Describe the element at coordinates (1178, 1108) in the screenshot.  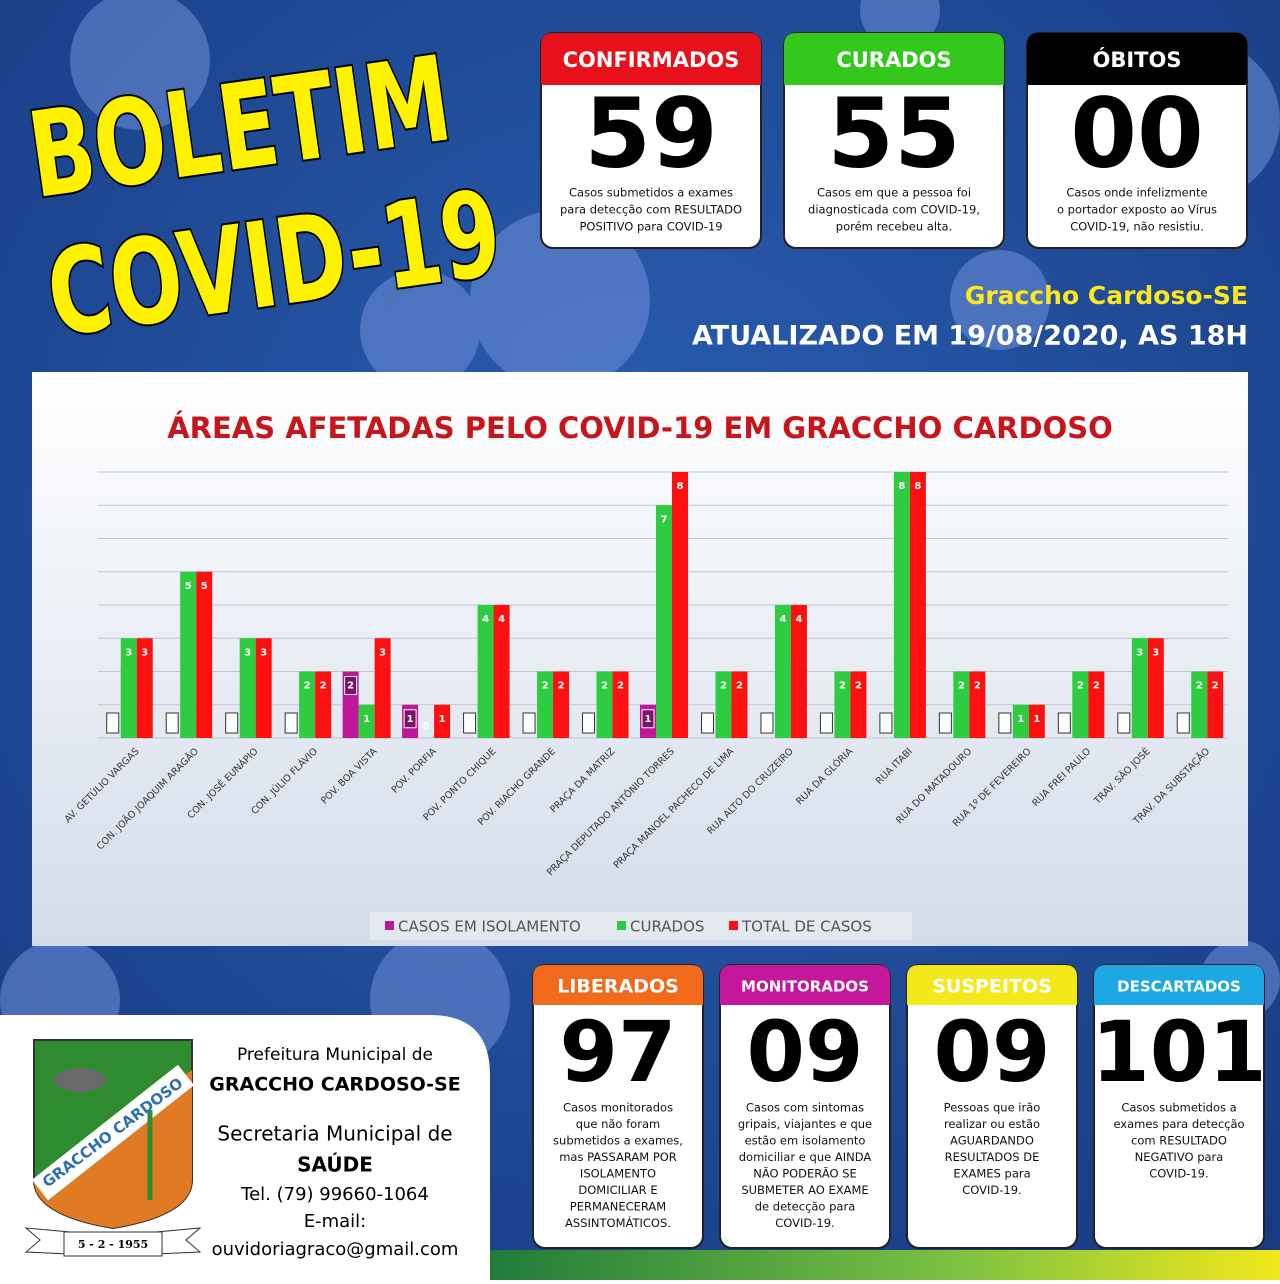
I see `card-description: Casos submetidos a` at that location.